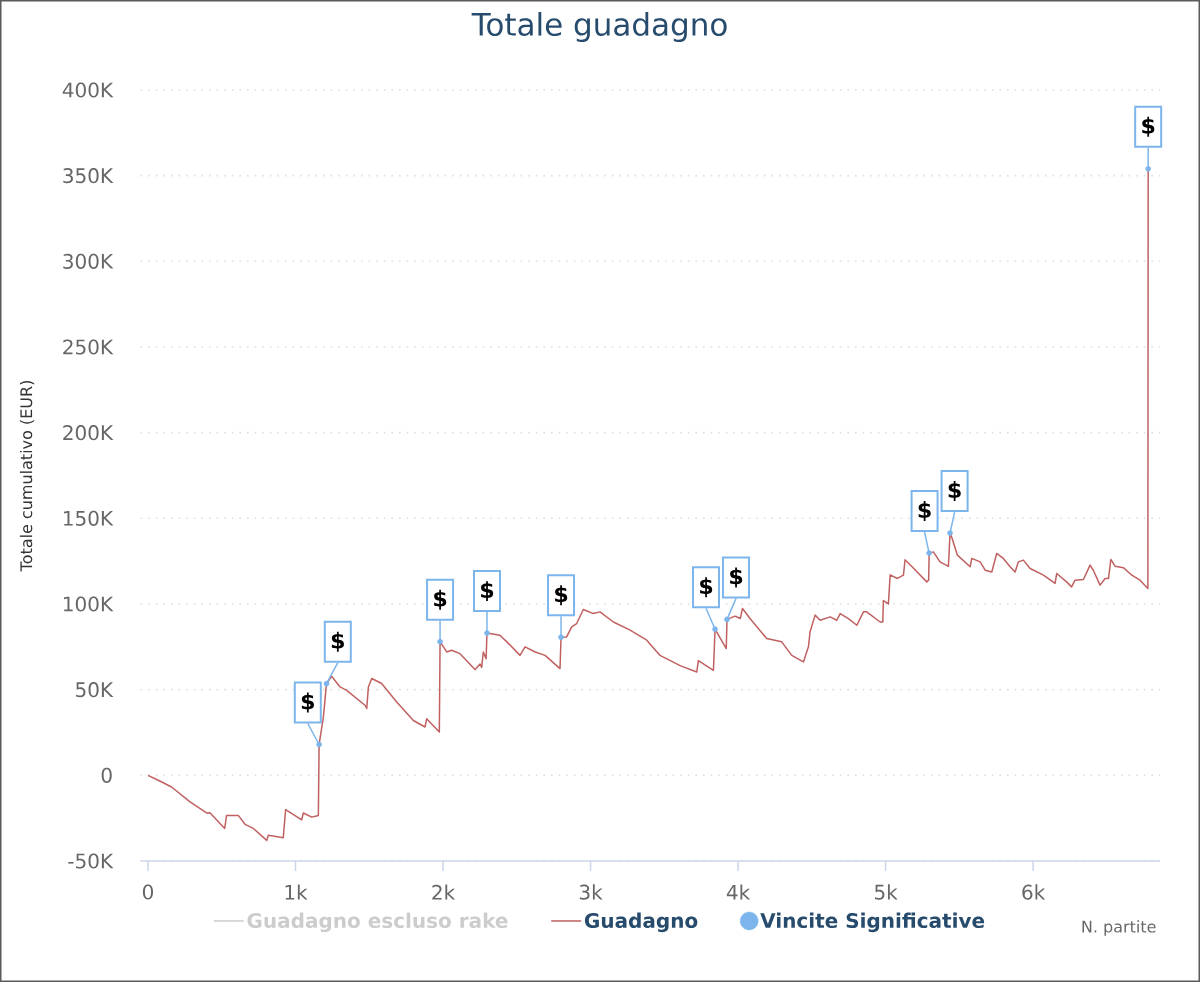 The image size is (1200, 982). What do you see at coordinates (88, 90) in the screenshot?
I see `y-tick-label: 400K` at bounding box center [88, 90].